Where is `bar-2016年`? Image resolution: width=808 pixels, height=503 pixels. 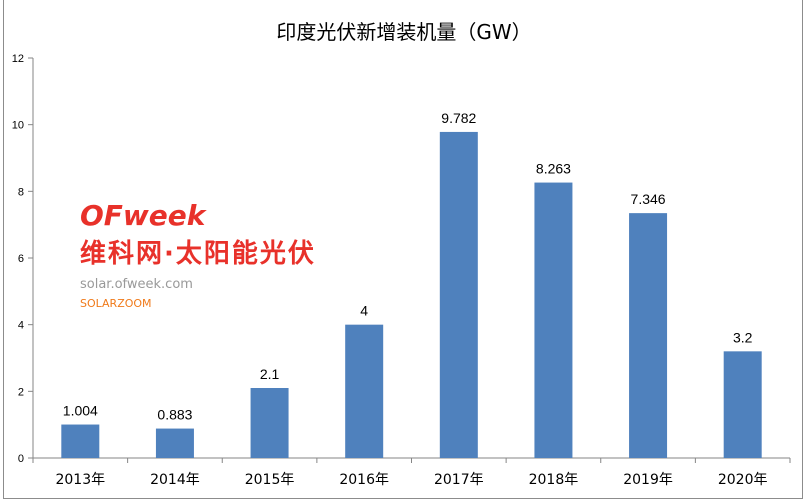 bar-2016年 is located at coordinates (364, 391).